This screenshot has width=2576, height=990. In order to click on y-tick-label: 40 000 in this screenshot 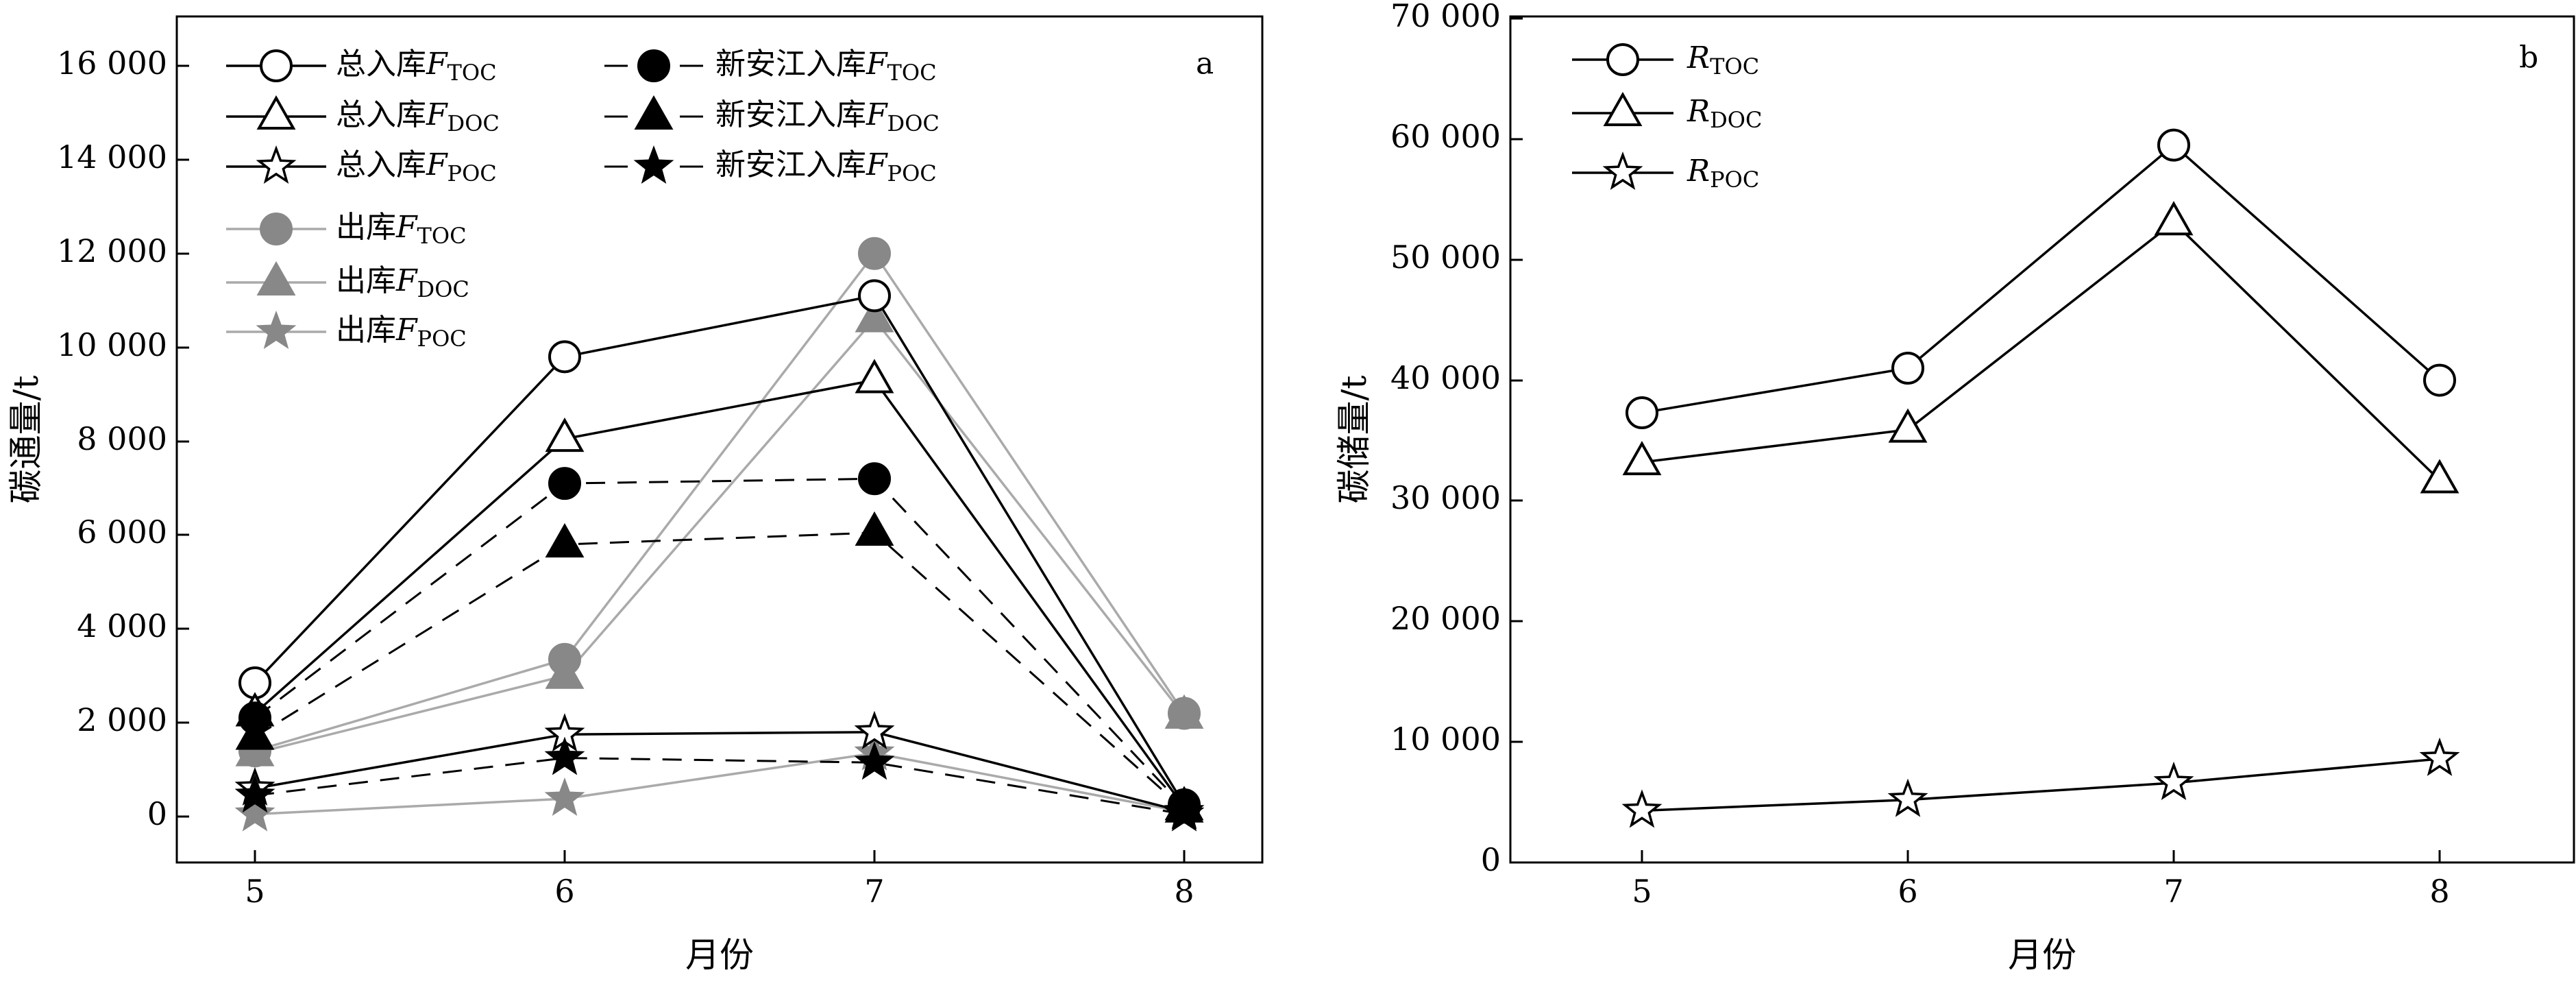, I will do `click(1446, 378)`.